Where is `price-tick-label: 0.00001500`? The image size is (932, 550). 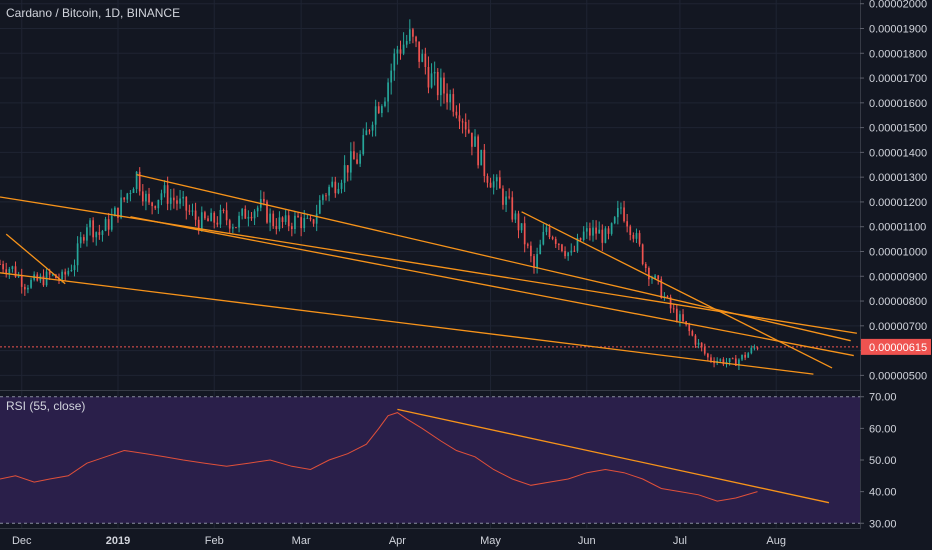
price-tick-label: 0.00001500 is located at coordinates (898, 129).